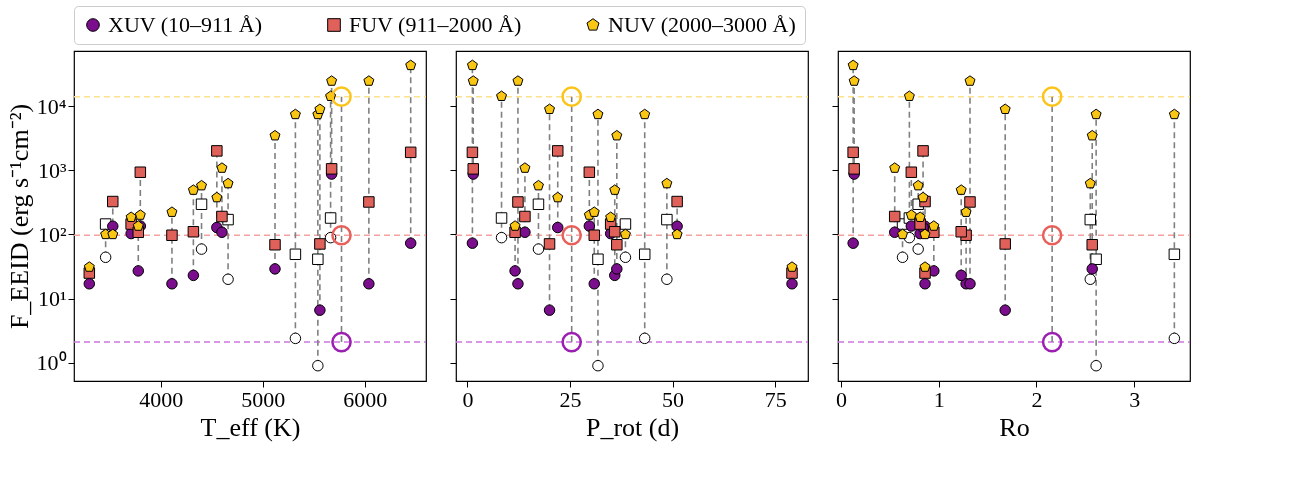 The image size is (1298, 480). I want to click on x-axis-title: T_eff (K), so click(250, 427).